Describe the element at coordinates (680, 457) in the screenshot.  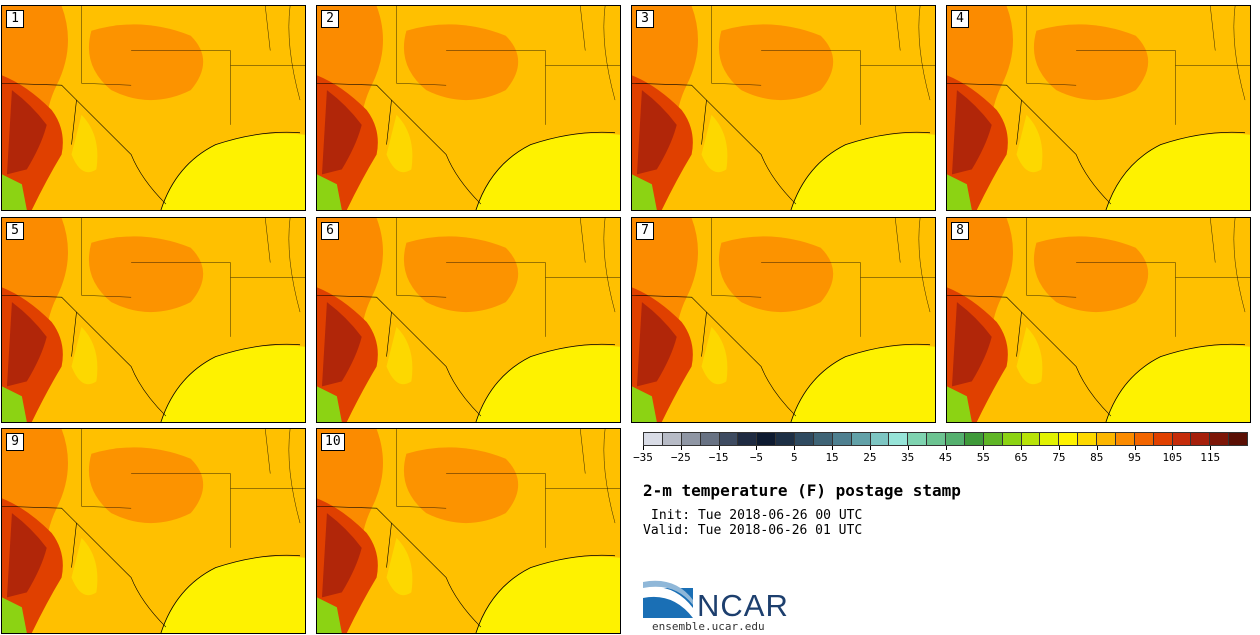
I see `colorbar-tick-label: −25` at that location.